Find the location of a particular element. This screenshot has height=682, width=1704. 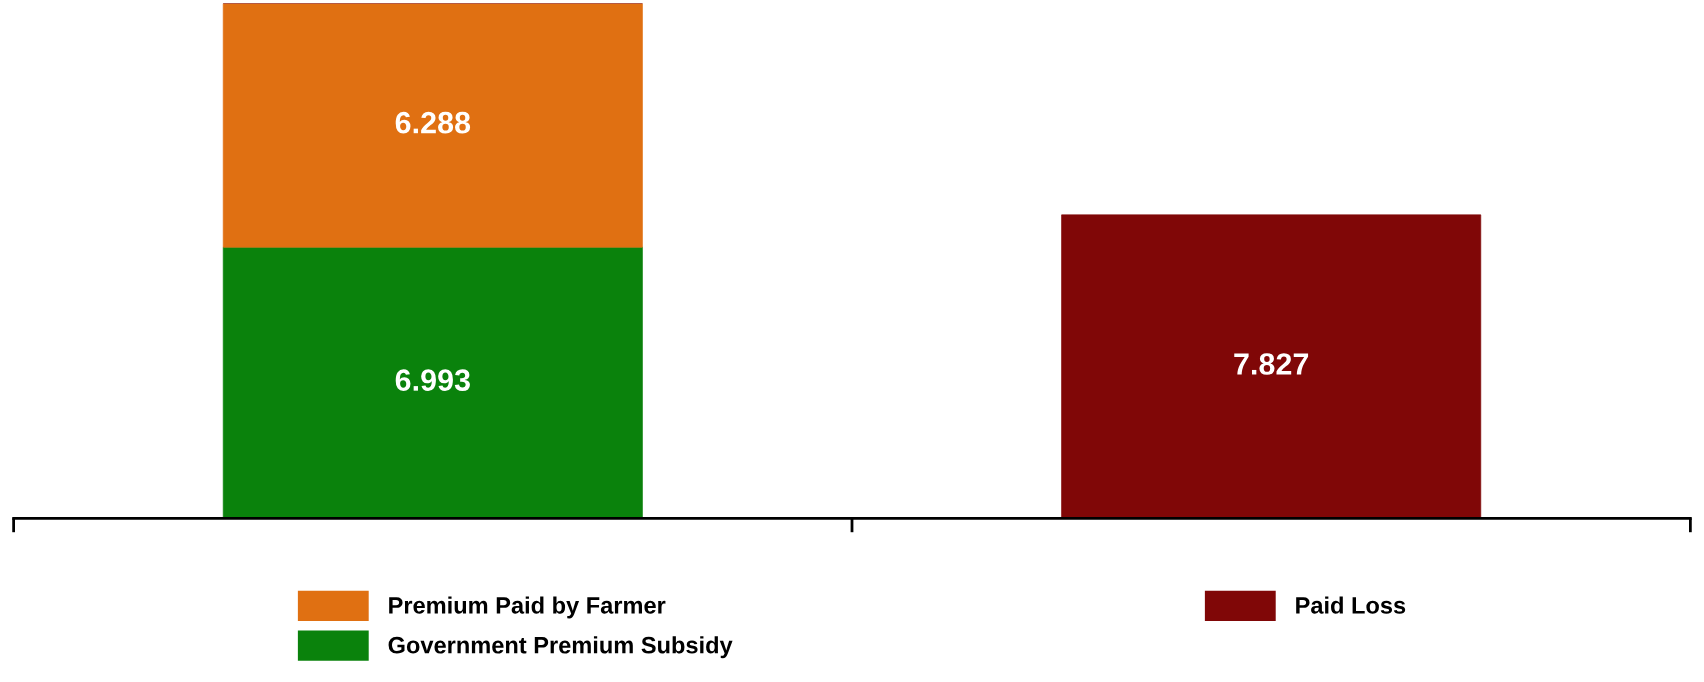

data-label: 7.827 is located at coordinates (1271, 364).